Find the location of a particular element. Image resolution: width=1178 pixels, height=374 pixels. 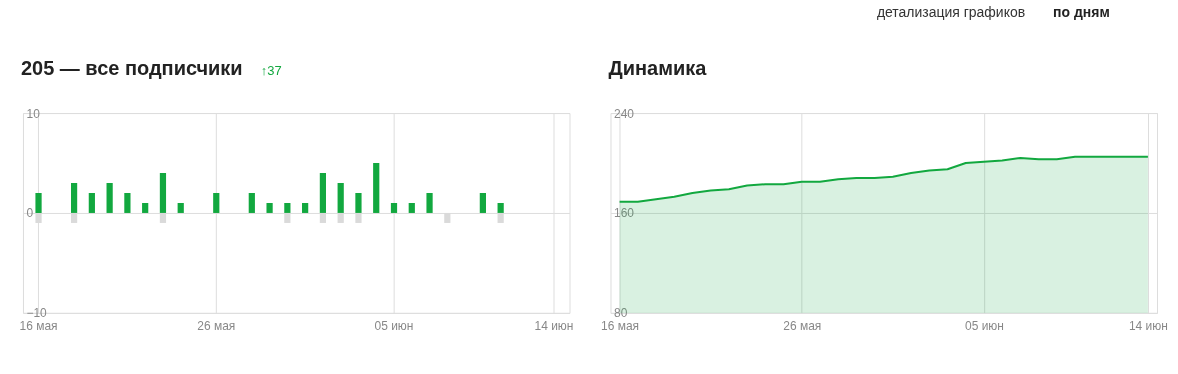

y-tick-label: 80 is located at coordinates (620, 313).